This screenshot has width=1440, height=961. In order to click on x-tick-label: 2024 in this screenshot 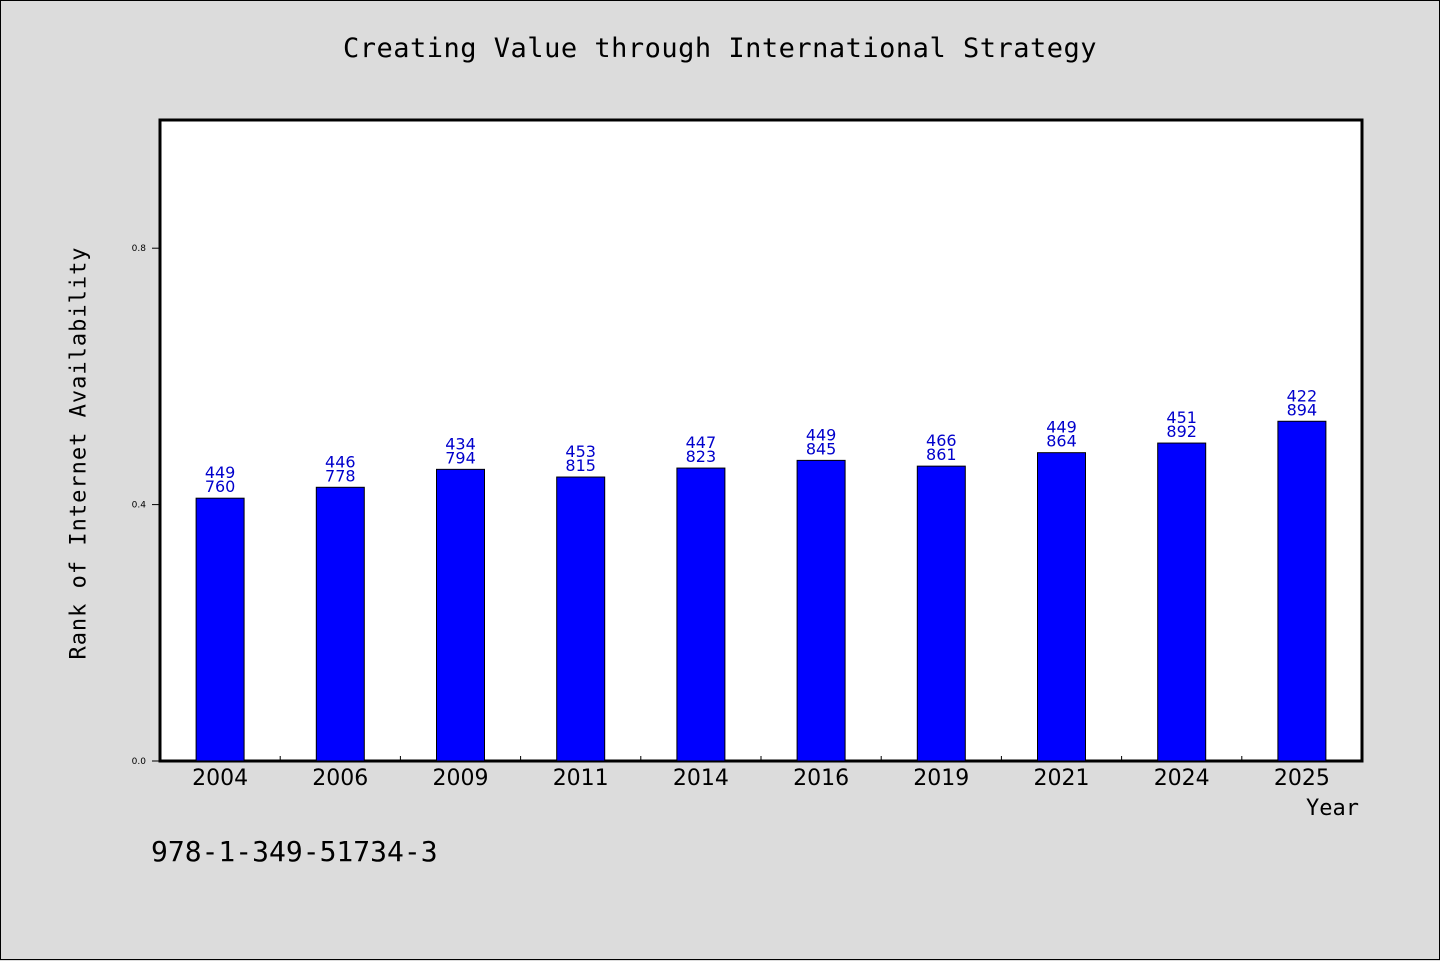, I will do `click(1182, 778)`.